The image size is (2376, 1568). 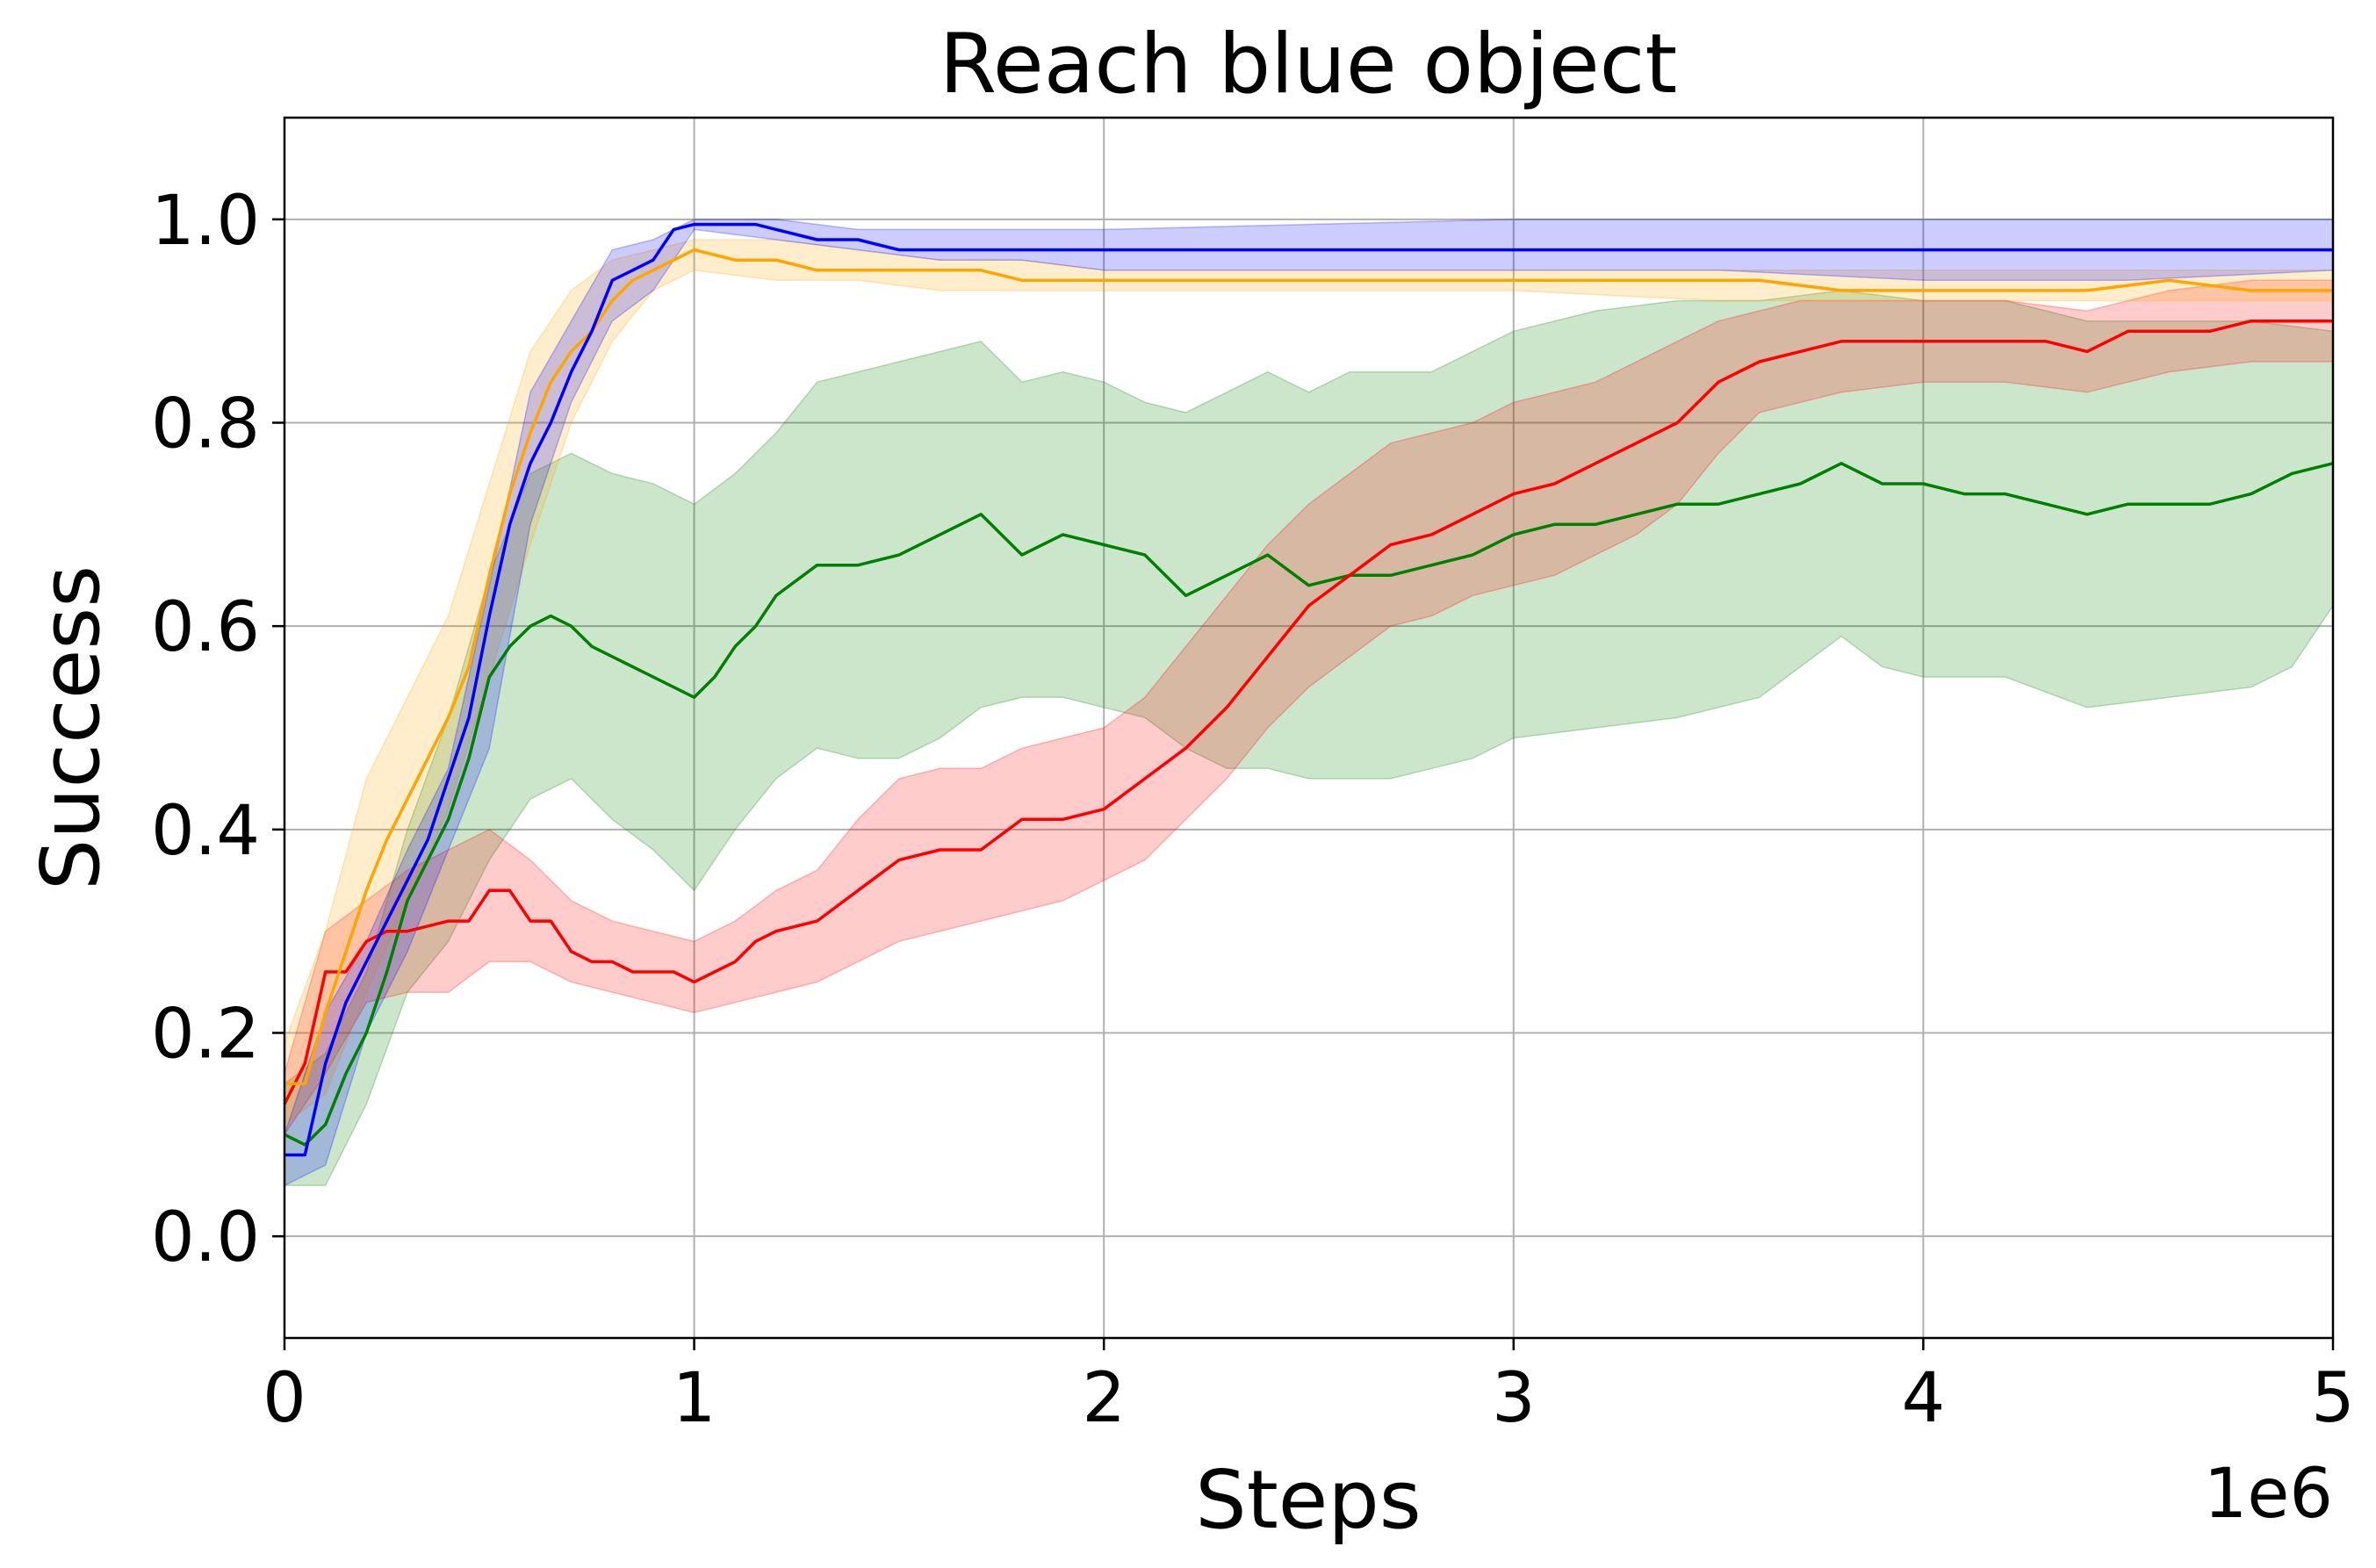 What do you see at coordinates (217, 729) in the screenshot?
I see `y-axis: 0.0 0.2 0.4 0.6 0.8 1.0` at bounding box center [217, 729].